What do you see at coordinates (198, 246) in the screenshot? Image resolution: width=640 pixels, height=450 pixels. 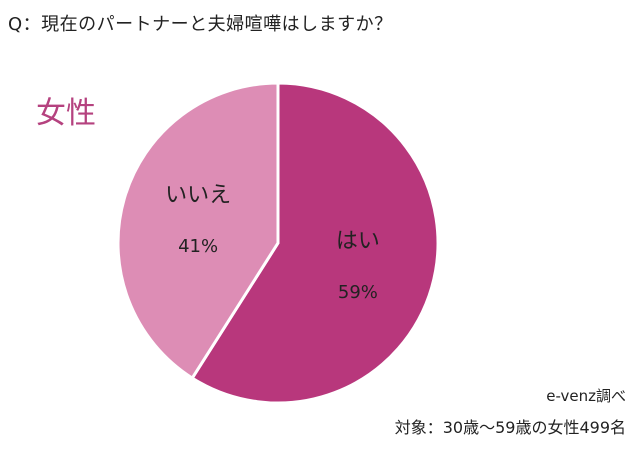 I see `slice-value-label-2: 41%` at bounding box center [198, 246].